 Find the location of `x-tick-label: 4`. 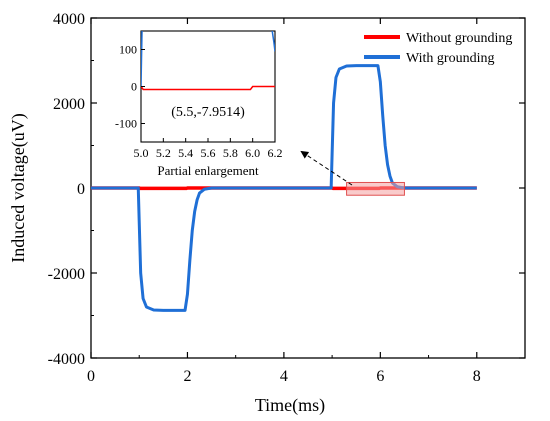

x-tick-label: 4 is located at coordinates (284, 376).